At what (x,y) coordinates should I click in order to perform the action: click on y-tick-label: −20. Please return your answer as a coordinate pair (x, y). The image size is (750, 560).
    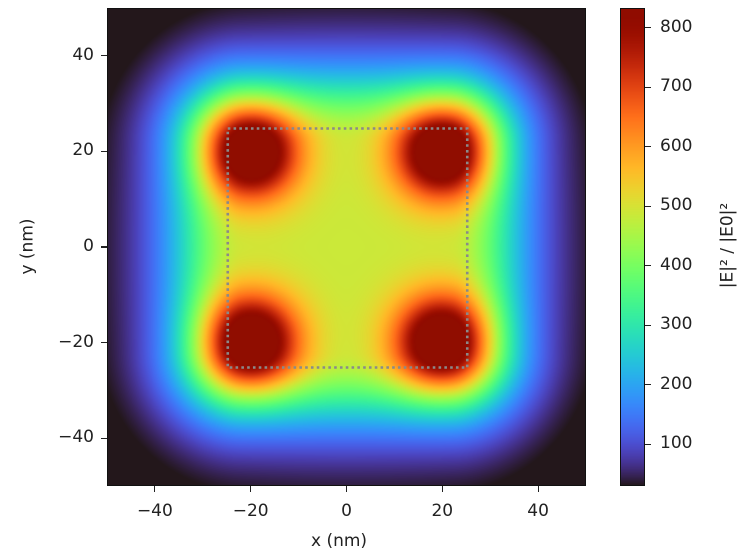
    Looking at the image, I should click on (76, 341).